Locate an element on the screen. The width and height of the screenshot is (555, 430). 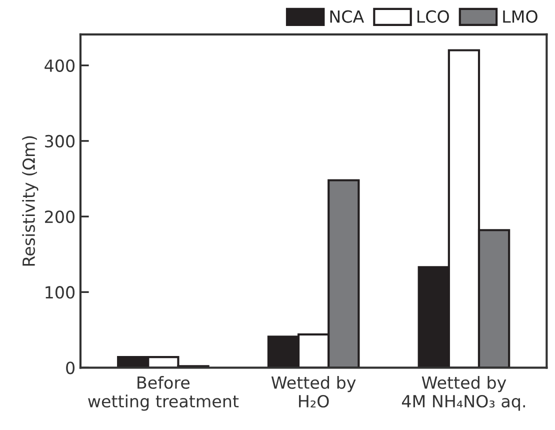
y-tick-label: 100 is located at coordinates (60, 292).